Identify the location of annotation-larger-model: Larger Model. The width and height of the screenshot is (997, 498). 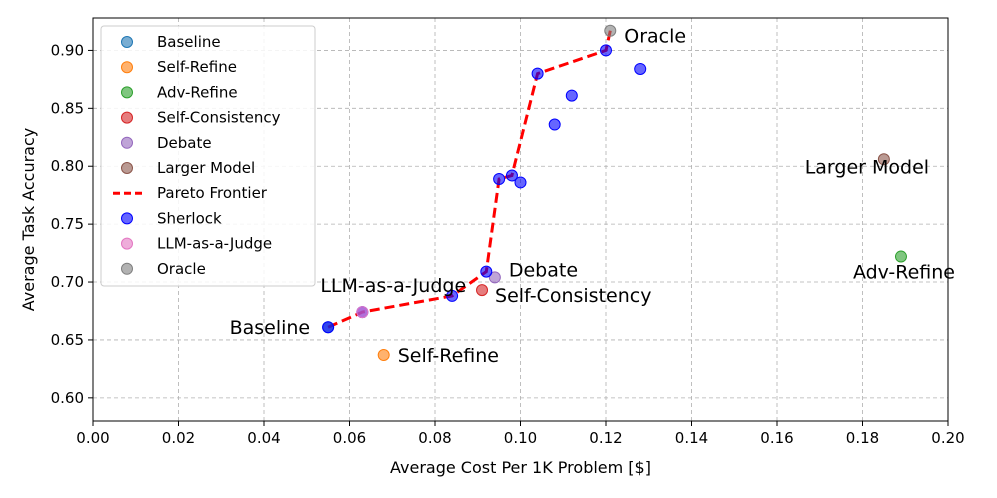
(867, 167).